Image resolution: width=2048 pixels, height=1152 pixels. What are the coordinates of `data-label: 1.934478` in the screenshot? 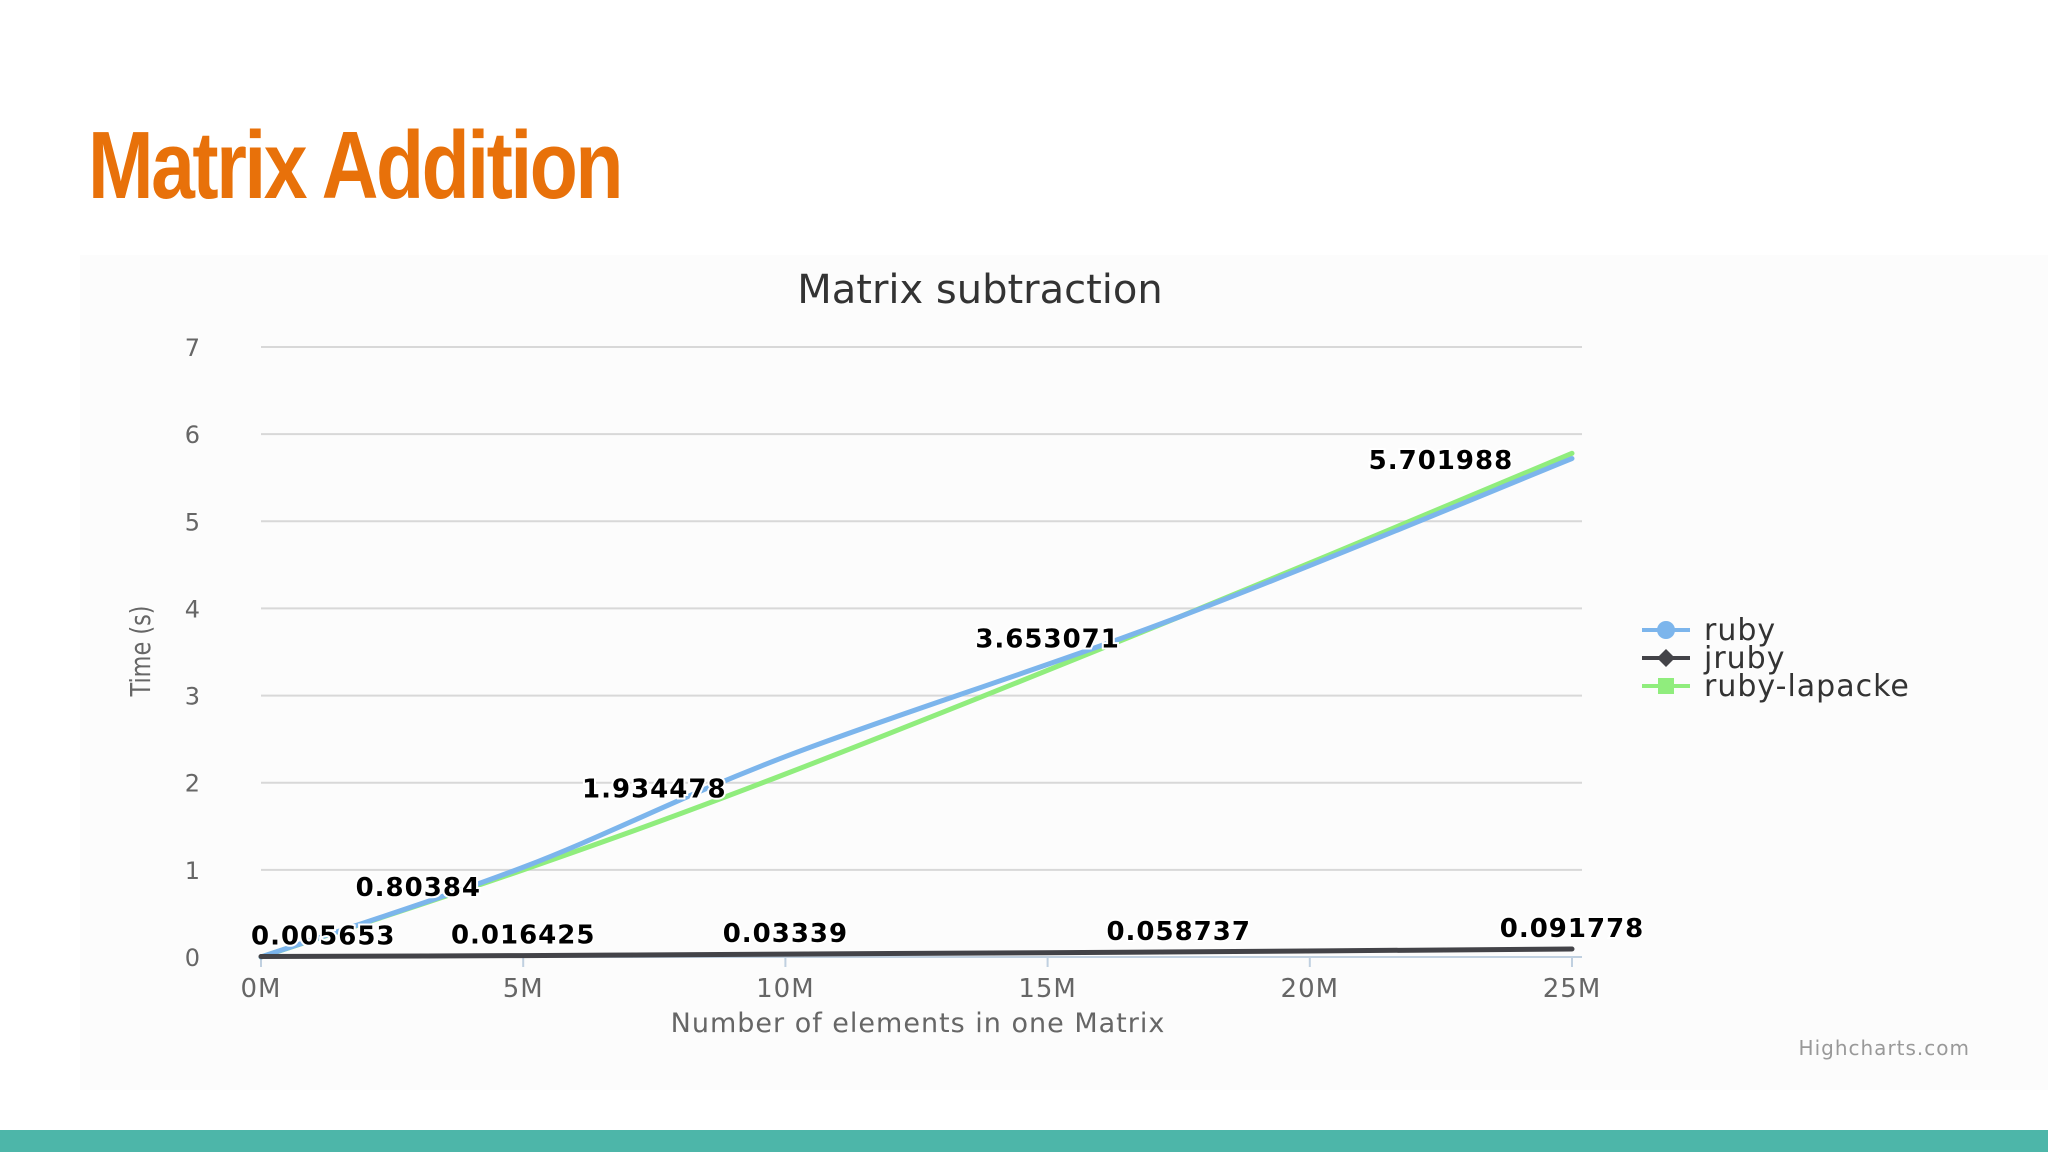 It's located at (654, 789).